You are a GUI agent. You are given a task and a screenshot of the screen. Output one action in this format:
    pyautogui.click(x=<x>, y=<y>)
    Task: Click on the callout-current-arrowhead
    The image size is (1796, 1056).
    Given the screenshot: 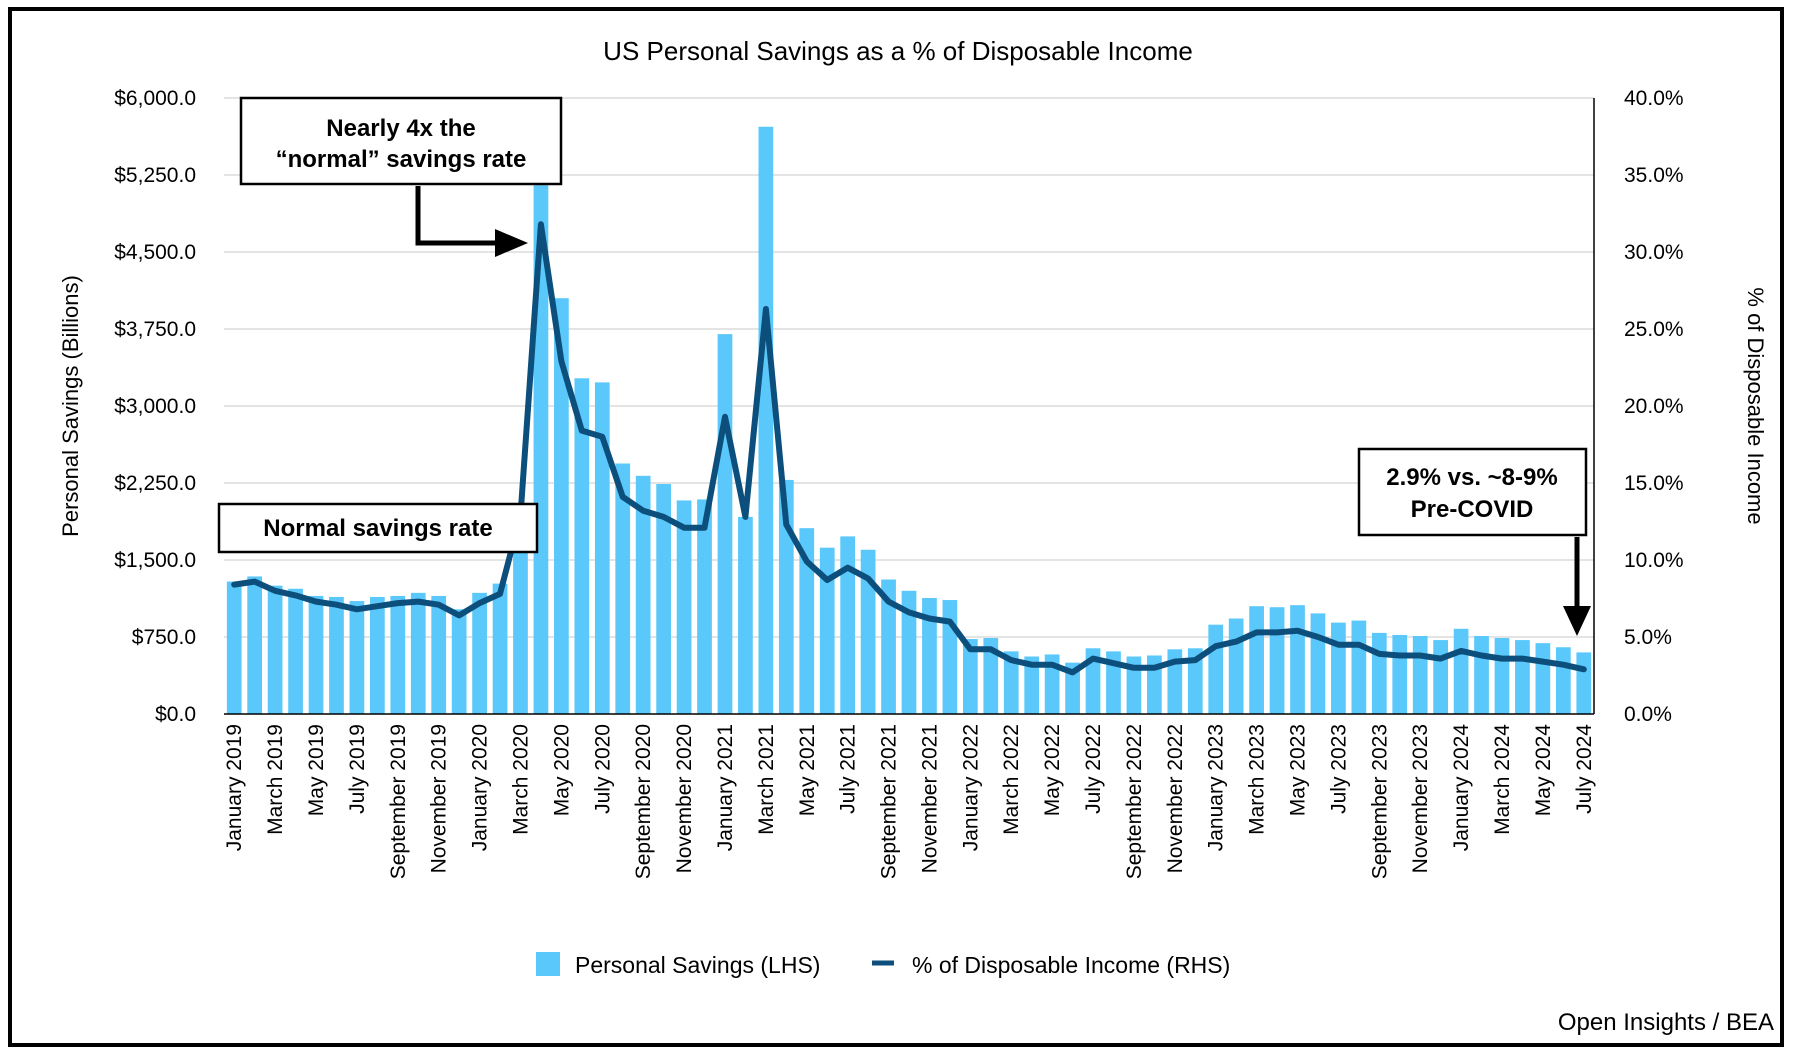 What is the action you would take?
    pyautogui.click(x=1577, y=621)
    